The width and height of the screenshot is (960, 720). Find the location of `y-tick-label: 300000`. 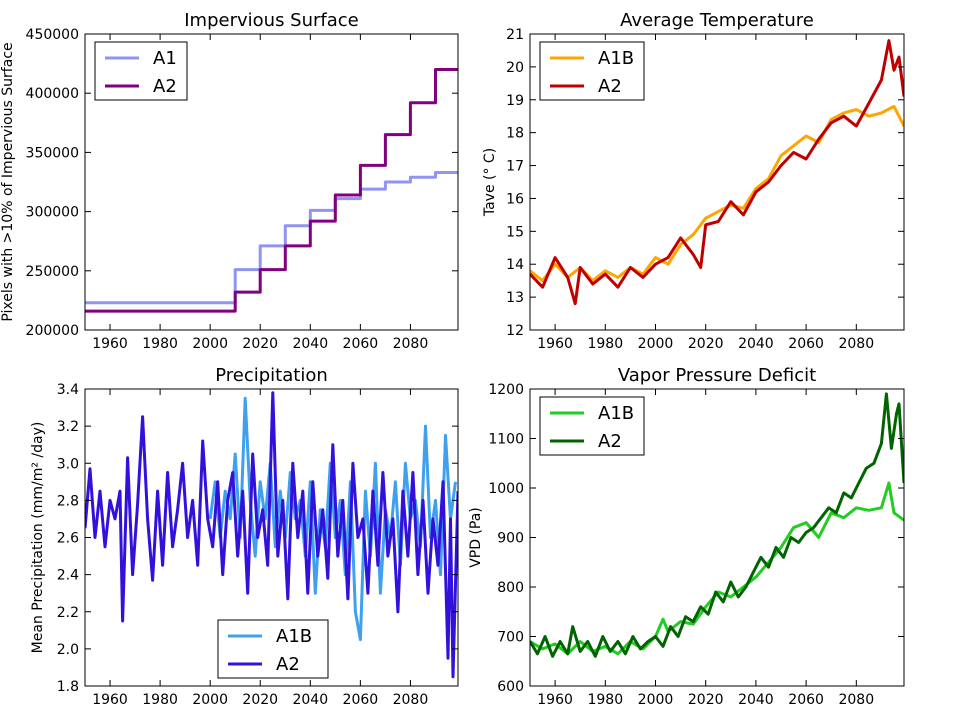

y-tick-label: 300000 is located at coordinates (52, 213).